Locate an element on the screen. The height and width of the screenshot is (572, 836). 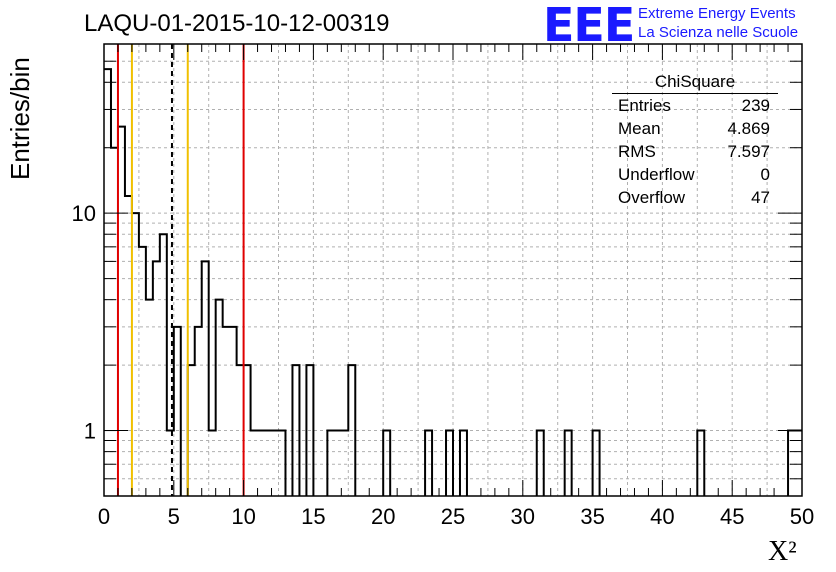
x-tick-label: 15 is located at coordinates (313, 516).